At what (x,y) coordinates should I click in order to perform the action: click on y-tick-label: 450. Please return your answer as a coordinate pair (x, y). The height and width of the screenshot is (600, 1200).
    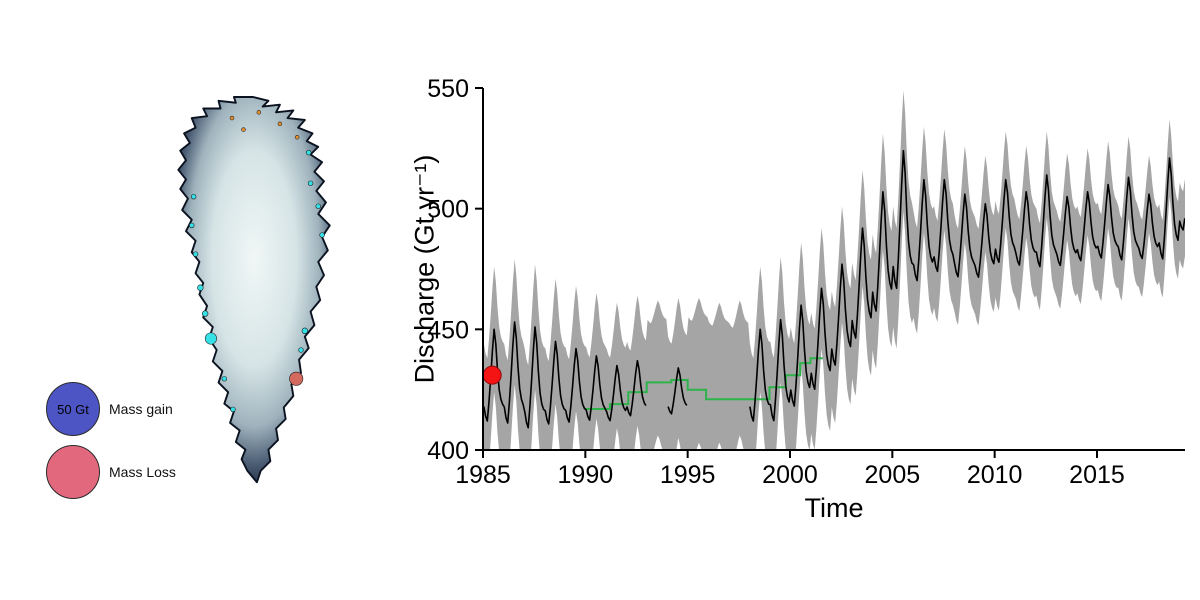
    Looking at the image, I should click on (448, 330).